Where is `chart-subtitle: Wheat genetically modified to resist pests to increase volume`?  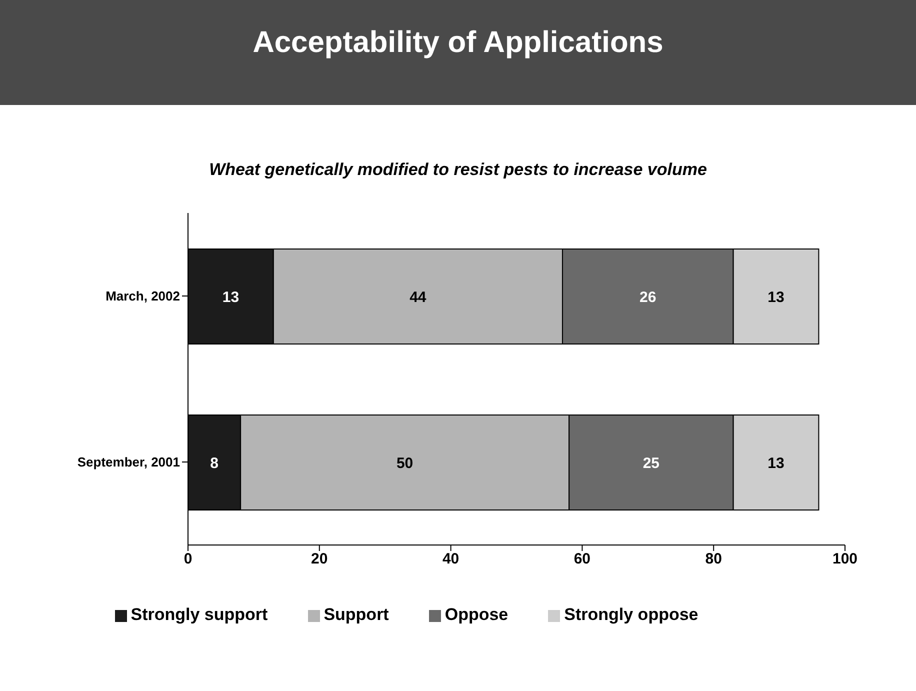
chart-subtitle: Wheat genetically modified to resist pests to increase volume is located at coordinates (458, 170).